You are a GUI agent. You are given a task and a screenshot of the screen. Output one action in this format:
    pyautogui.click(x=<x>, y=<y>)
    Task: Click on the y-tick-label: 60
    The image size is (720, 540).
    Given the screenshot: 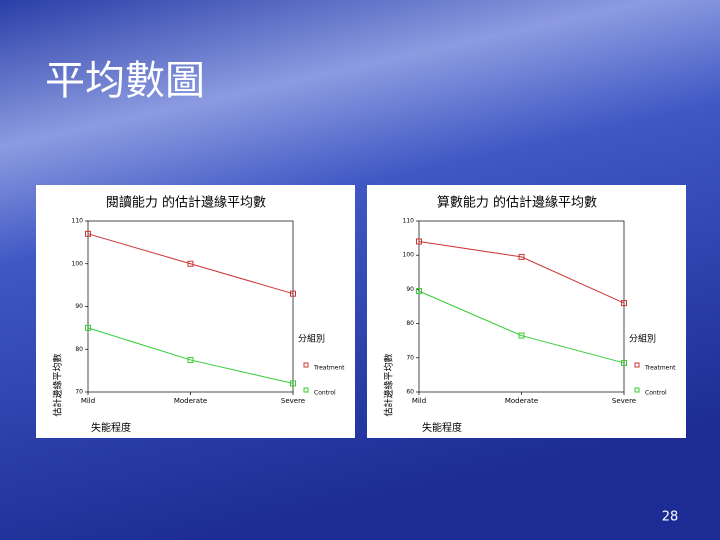 What is the action you would take?
    pyautogui.click(x=410, y=392)
    